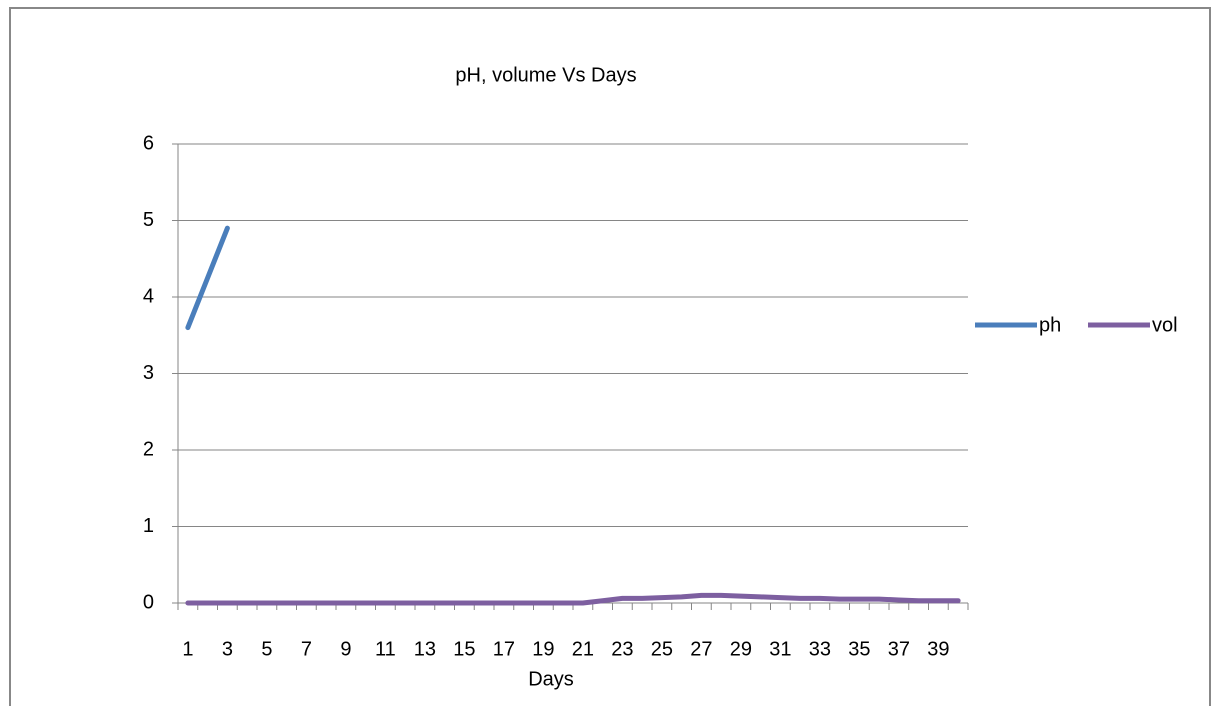 The width and height of the screenshot is (1222, 711). What do you see at coordinates (425, 649) in the screenshot?
I see `x-tick-label: 13` at bounding box center [425, 649].